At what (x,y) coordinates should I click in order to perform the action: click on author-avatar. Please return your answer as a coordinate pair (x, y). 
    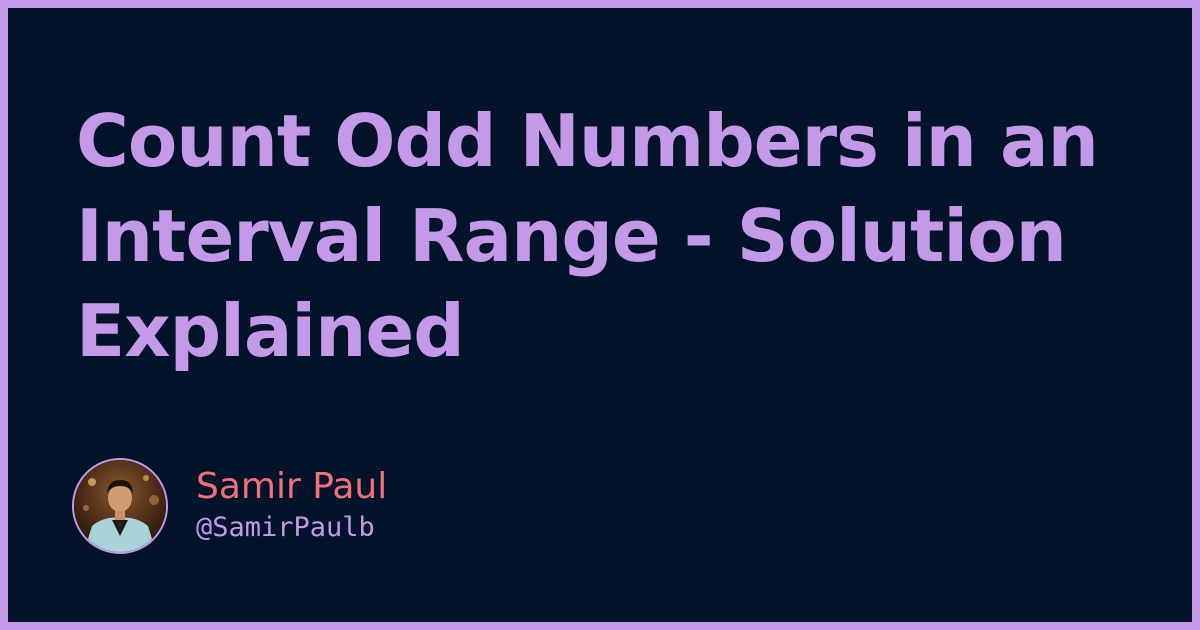
    Looking at the image, I should click on (120, 506).